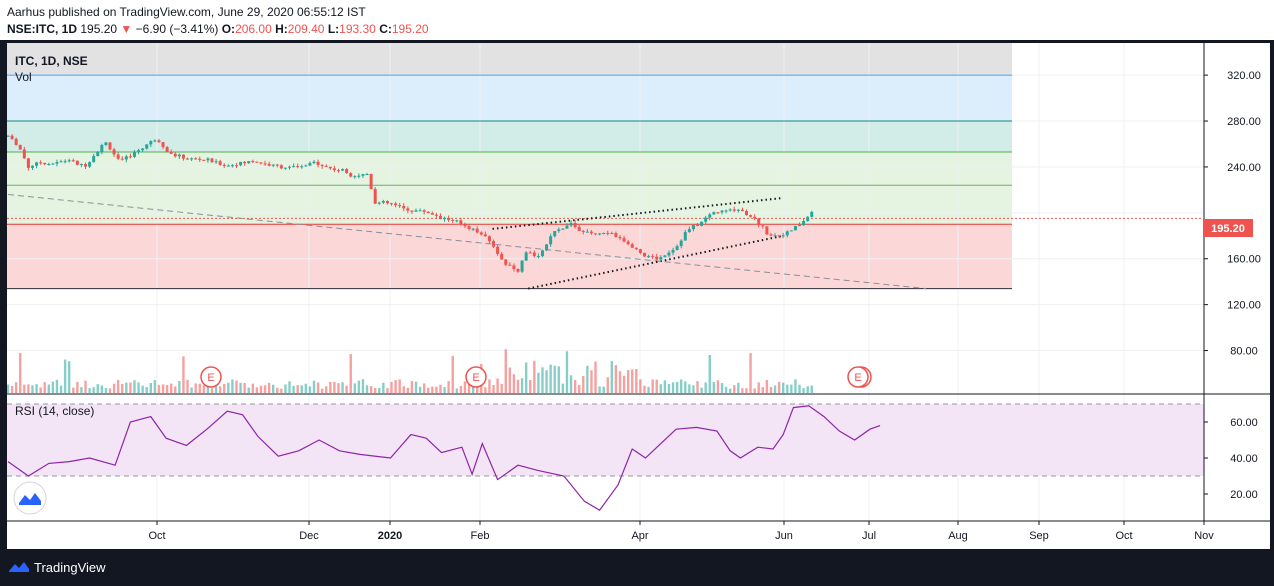  What do you see at coordinates (1244, 423) in the screenshot?
I see `rsi-tick-60: 60.00` at bounding box center [1244, 423].